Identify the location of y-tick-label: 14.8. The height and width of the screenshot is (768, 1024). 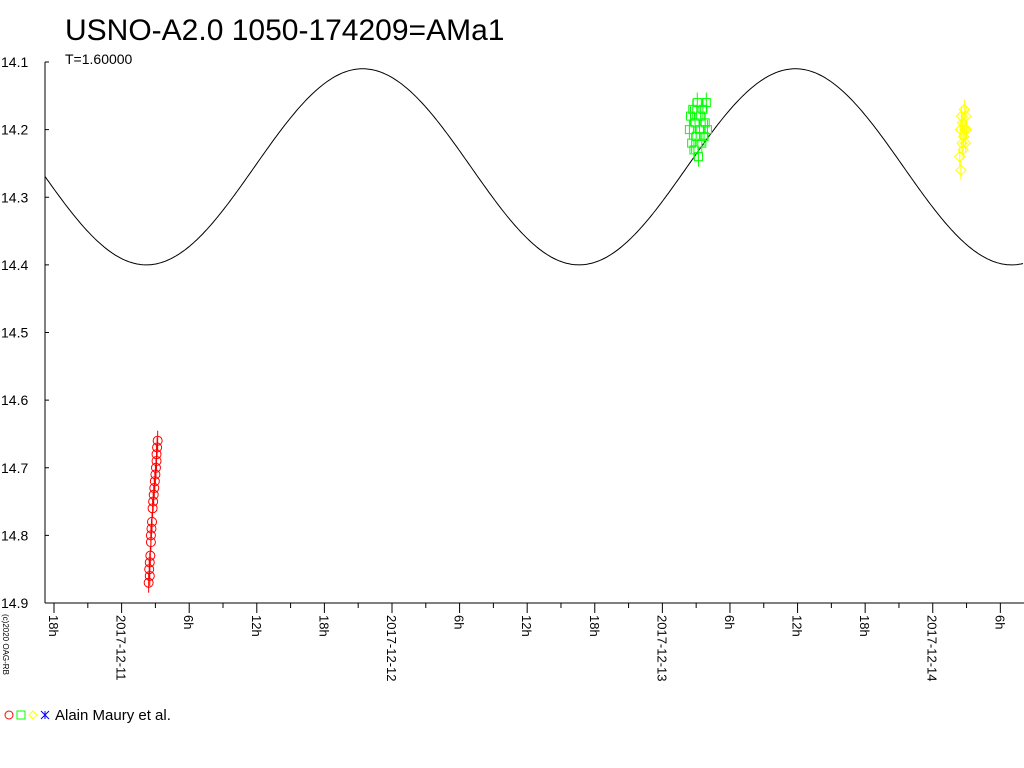
(14, 535).